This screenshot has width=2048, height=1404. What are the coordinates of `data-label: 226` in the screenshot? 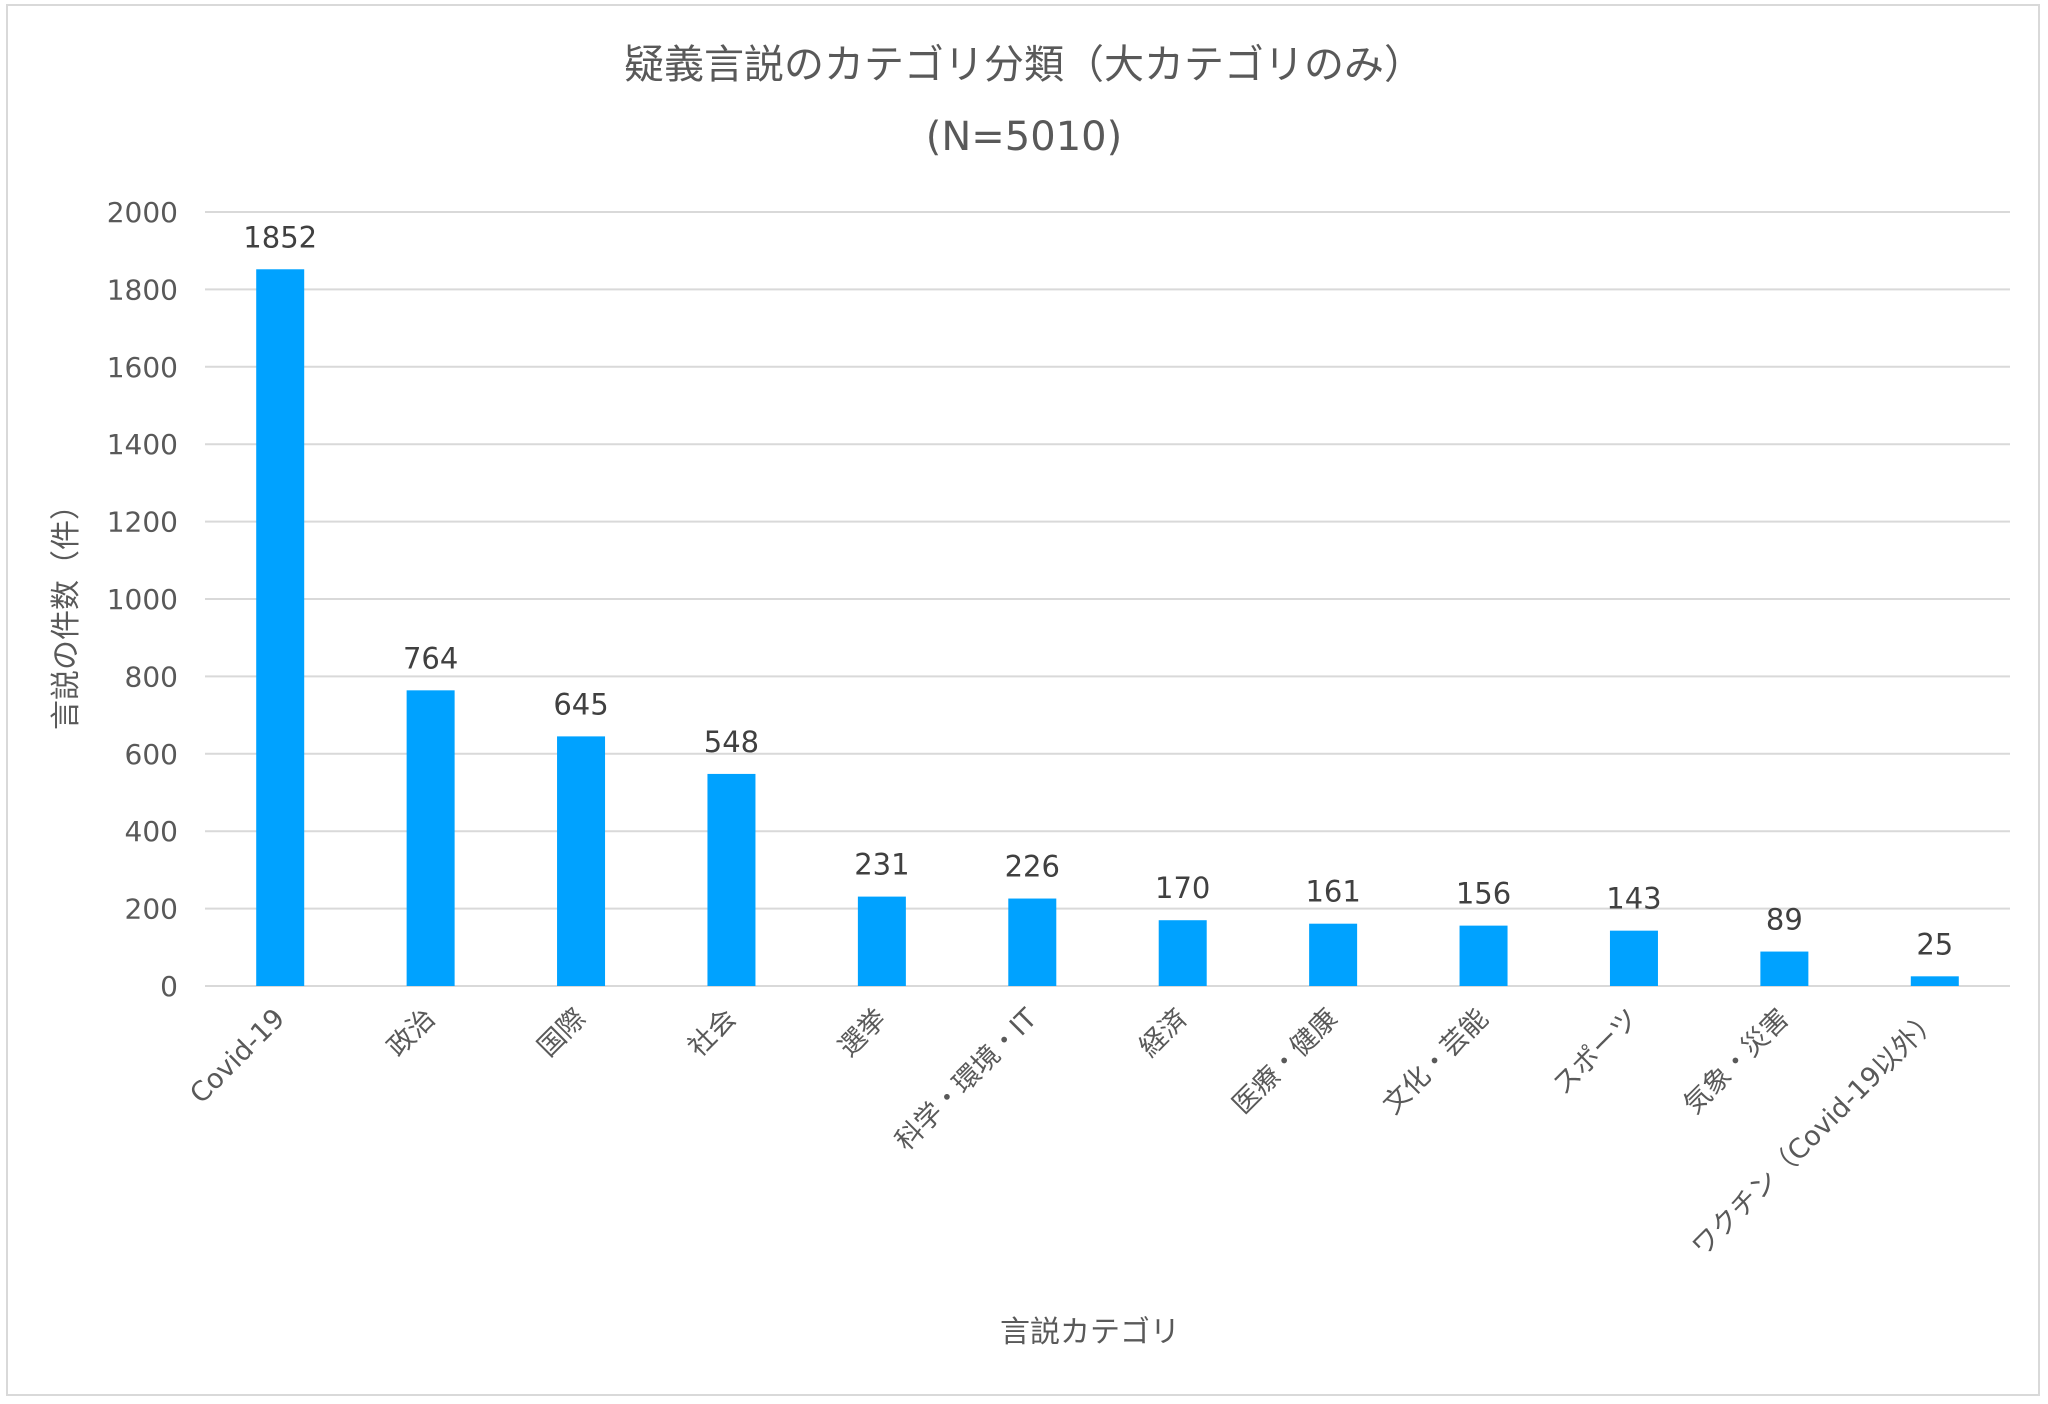 It's located at (1032, 867).